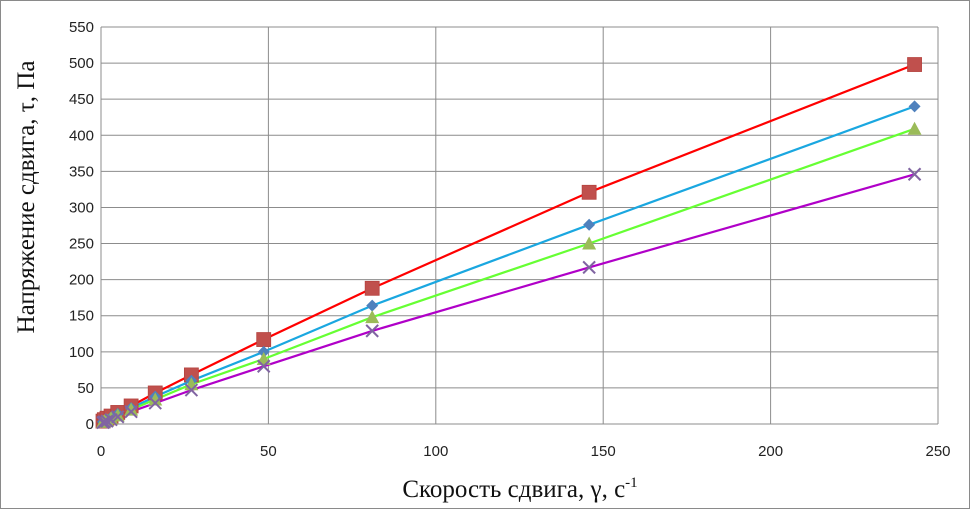 The image size is (972, 511). Describe the element at coordinates (85, 388) in the screenshot. I see `y-tick-label: 50` at that location.